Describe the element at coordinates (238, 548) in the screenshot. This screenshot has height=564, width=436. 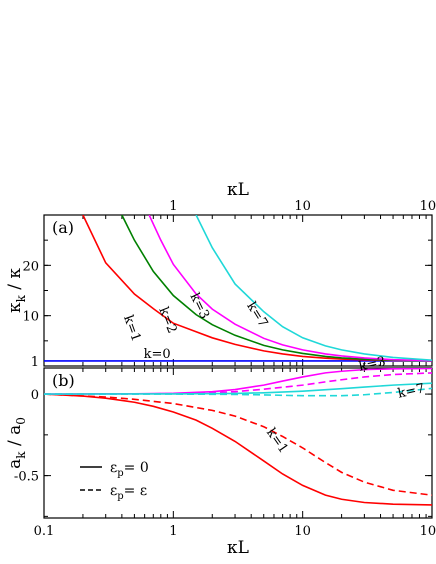
I see `bottom-axis-title: κL` at that location.